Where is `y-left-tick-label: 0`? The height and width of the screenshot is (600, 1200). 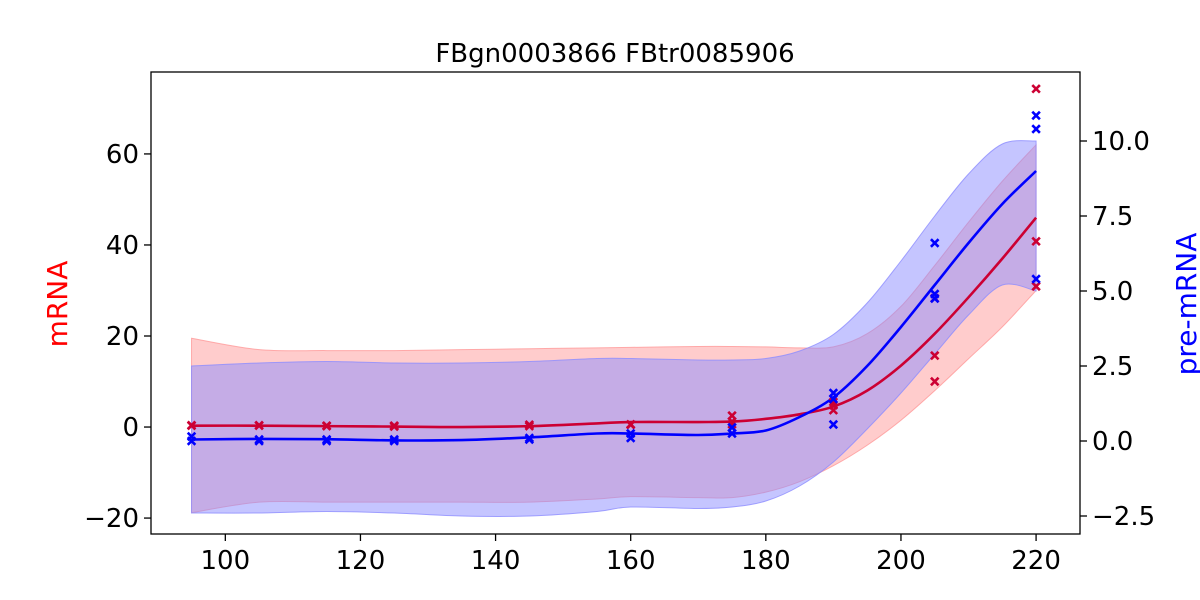
y-left-tick-label: 0 is located at coordinates (130, 428).